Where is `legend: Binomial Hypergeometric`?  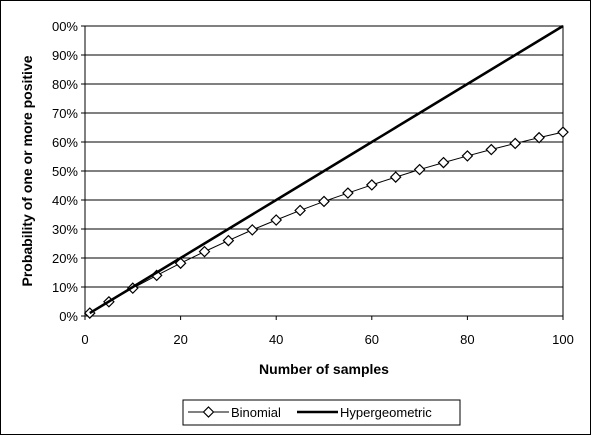
legend: Binomial Hypergeometric is located at coordinates (321, 412).